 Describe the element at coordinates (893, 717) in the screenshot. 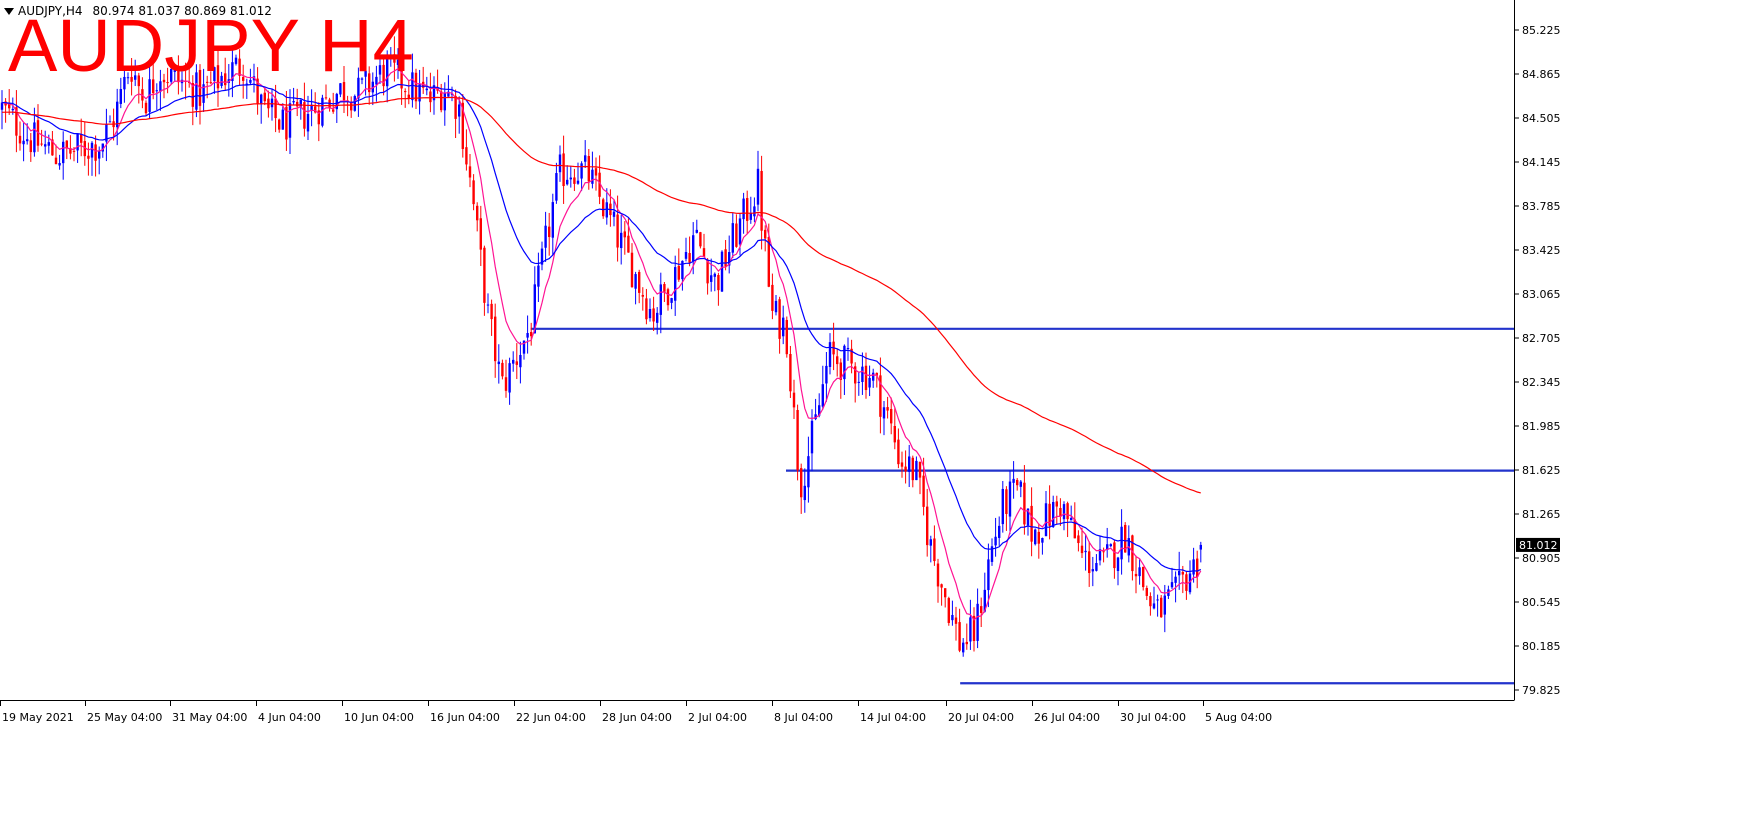

I see `time-tick-label: 14 Jul 04:00` at that location.